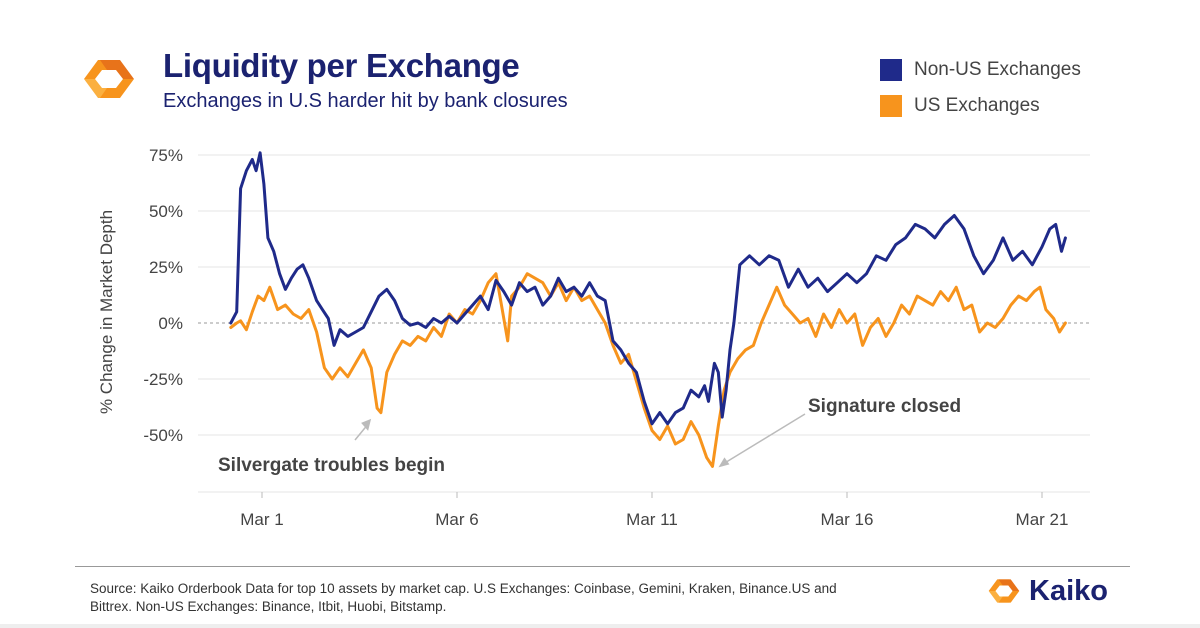 Image resolution: width=1200 pixels, height=628 pixels. I want to click on x-tick-label: Mar 6, so click(456, 519).